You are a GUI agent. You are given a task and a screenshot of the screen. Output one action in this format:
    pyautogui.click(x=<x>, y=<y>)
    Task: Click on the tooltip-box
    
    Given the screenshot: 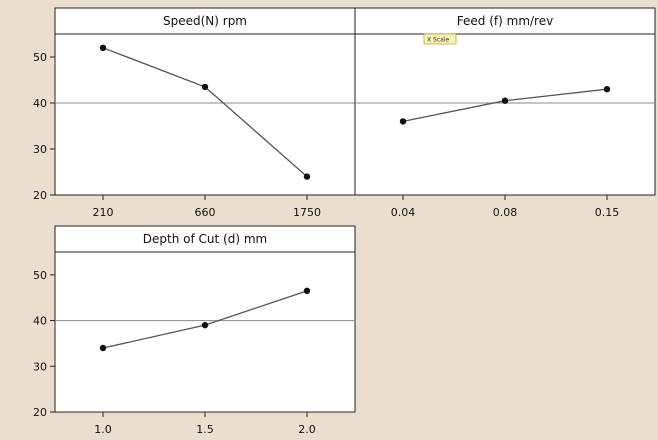 What is the action you would take?
    pyautogui.click(x=440, y=39)
    